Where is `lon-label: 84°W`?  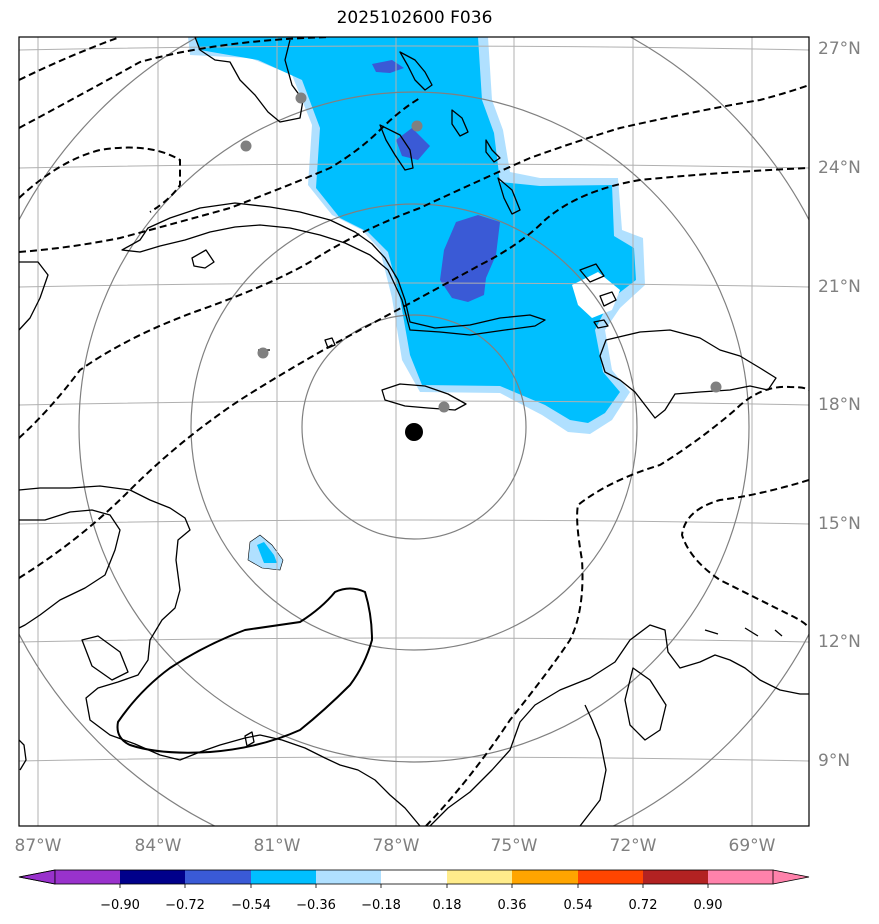 lon-label: 84°W is located at coordinates (158, 846).